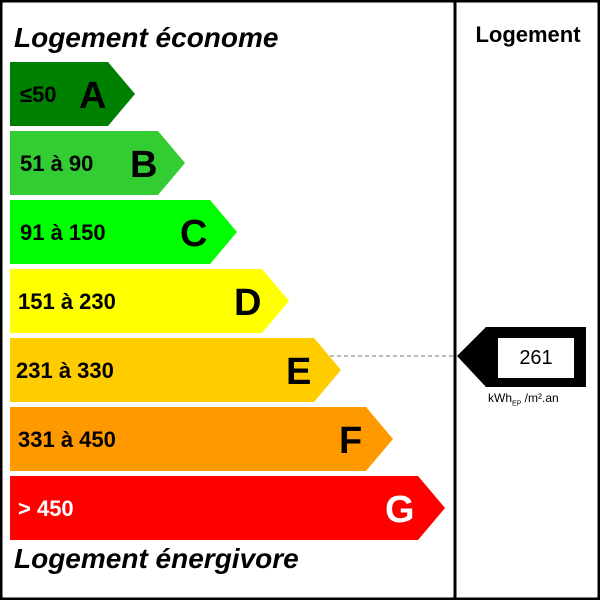 This screenshot has height=600, width=600. Describe the element at coordinates (65, 370) in the screenshot. I see `class-e-range: 231 à 330` at that location.